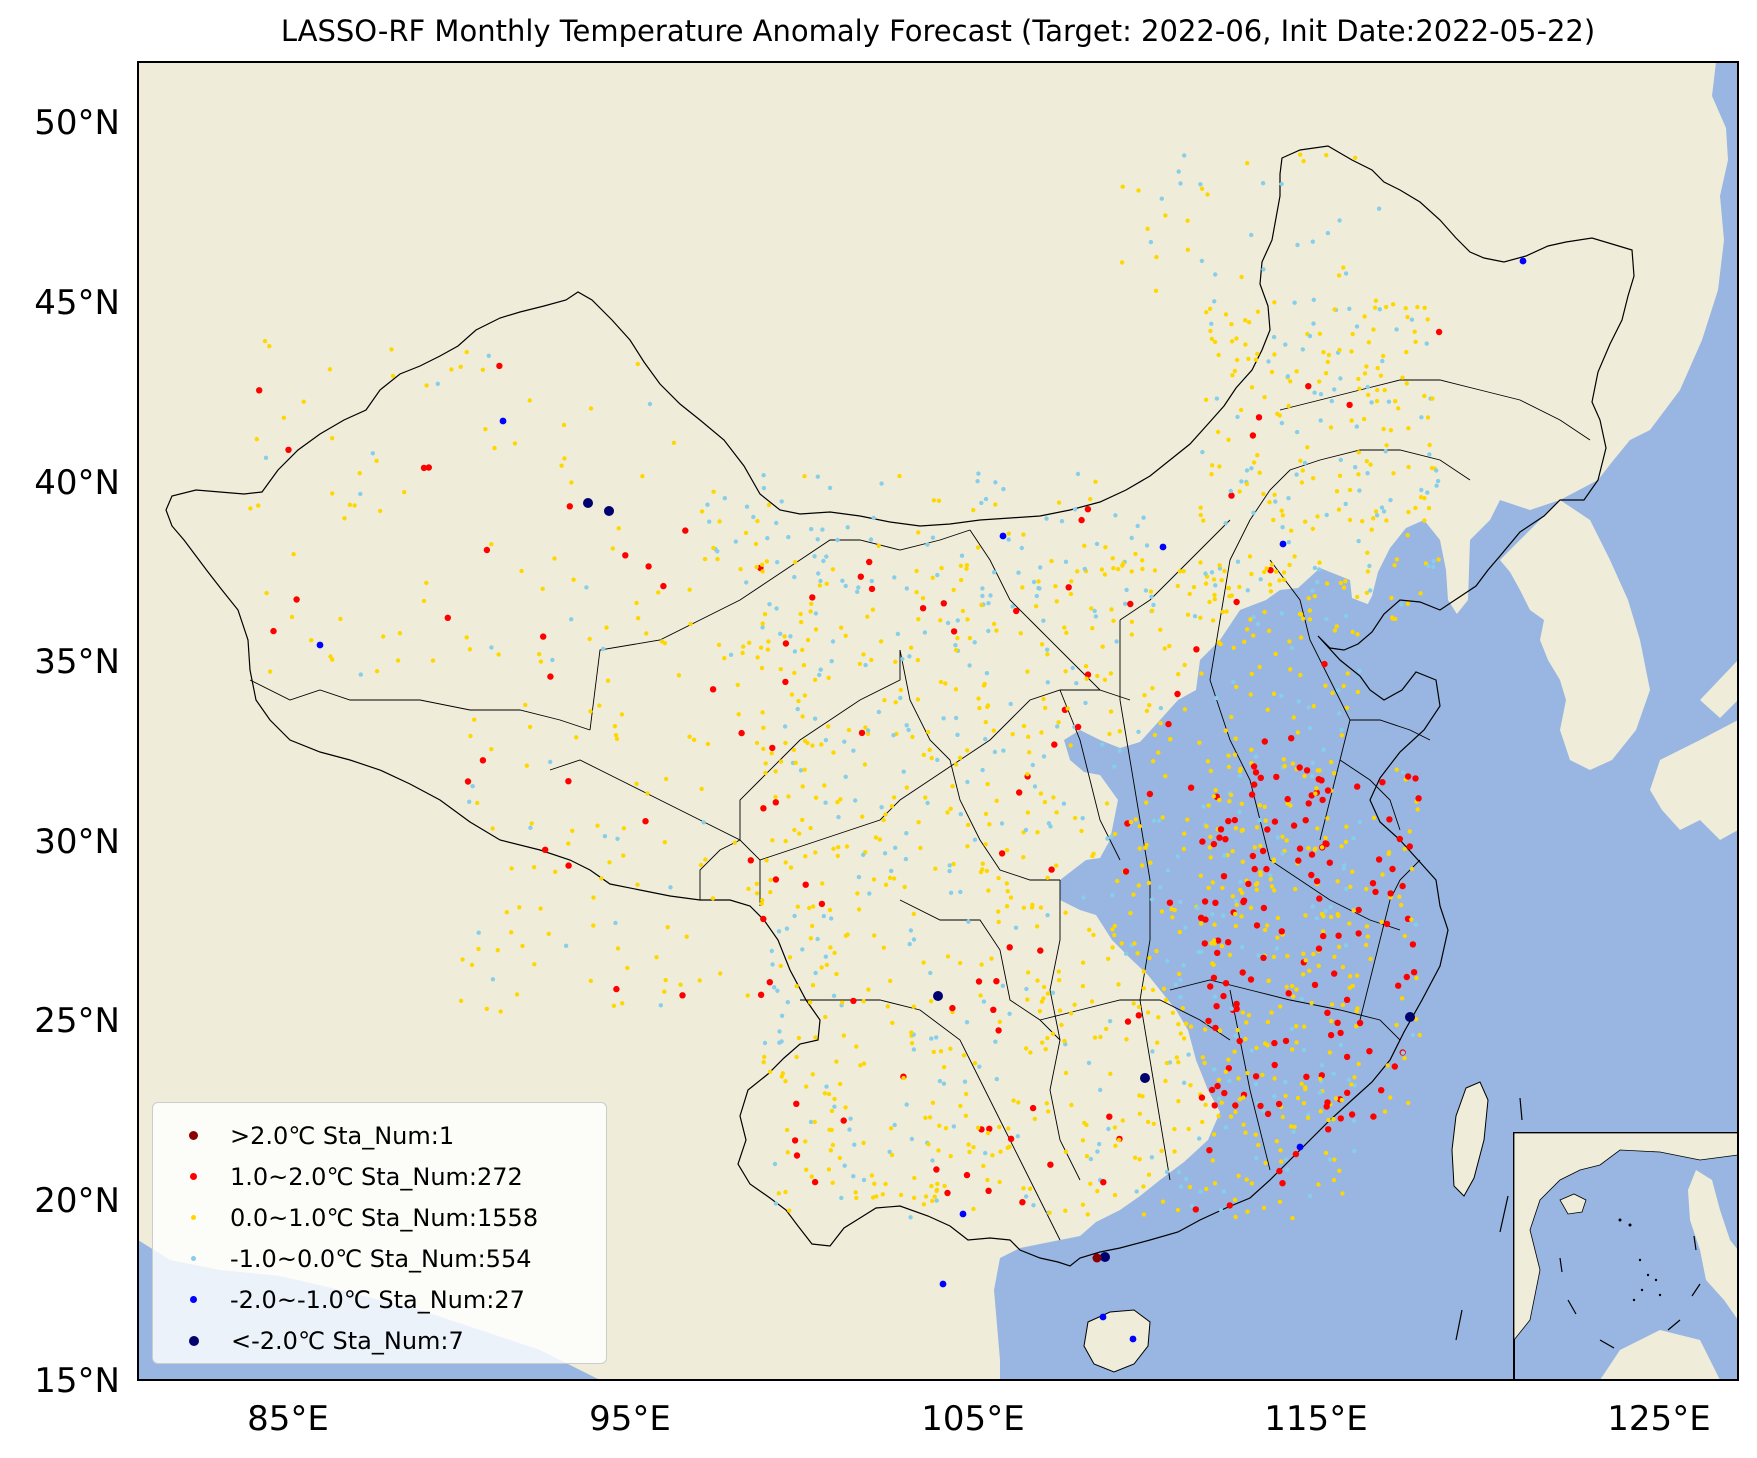  What do you see at coordinates (77, 123) in the screenshot?
I see `y-tick-label: 50°N` at bounding box center [77, 123].